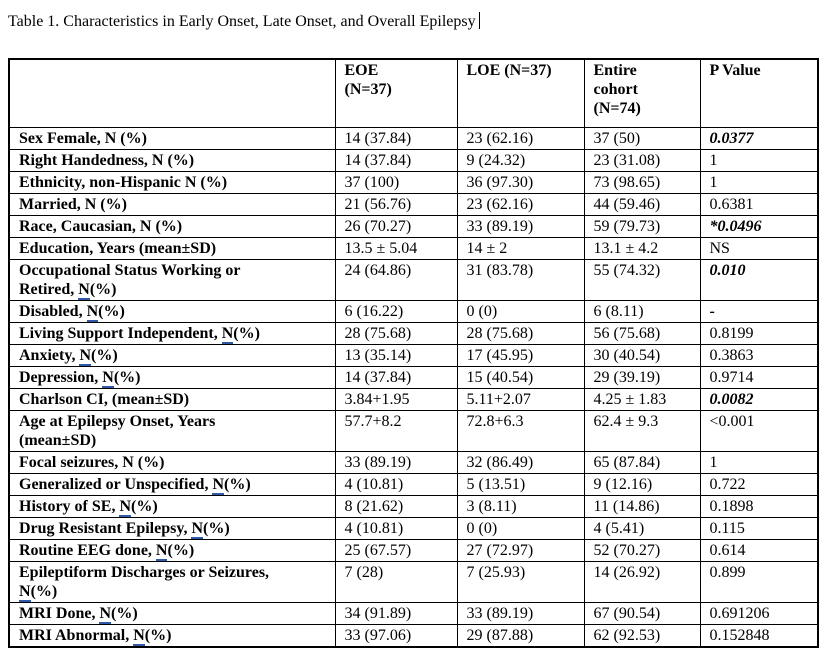 This screenshot has height=658, width=832. I want to click on cell-entire-cohort: 6 (8.11), so click(642, 311).